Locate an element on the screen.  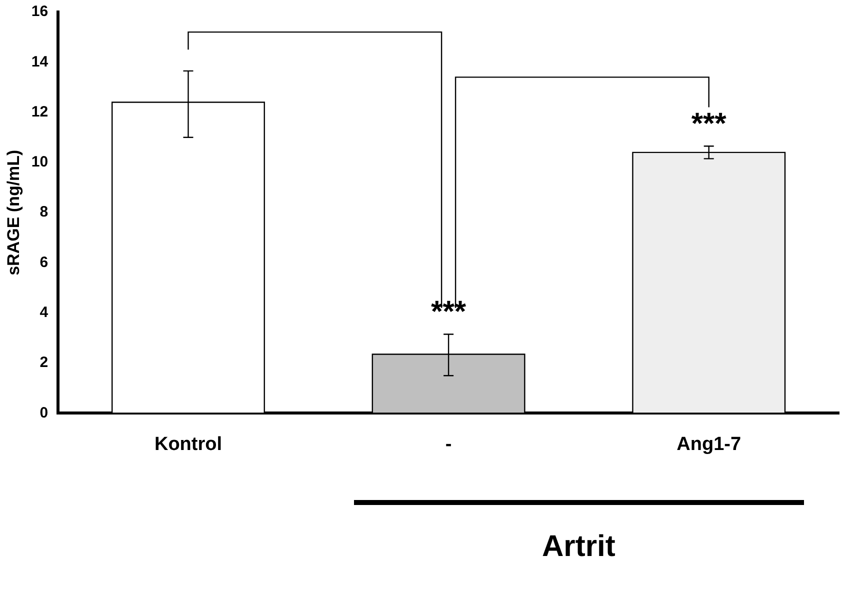
y-tick-label: 10 is located at coordinates (39, 162).